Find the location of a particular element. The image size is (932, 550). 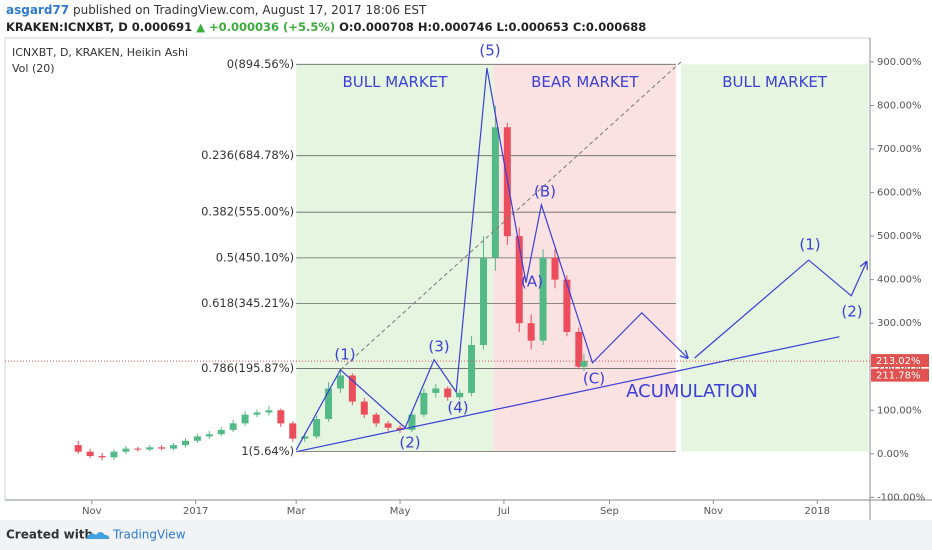

zone-label: BULL MARKET is located at coordinates (396, 82).